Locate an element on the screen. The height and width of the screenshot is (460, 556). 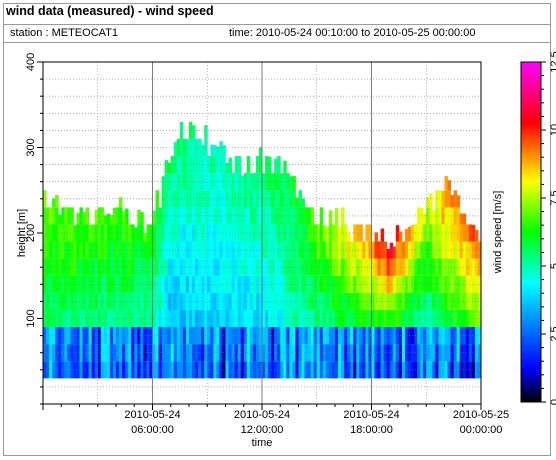
x-tick-label-date: 2010-05-24 is located at coordinates (371, 415).